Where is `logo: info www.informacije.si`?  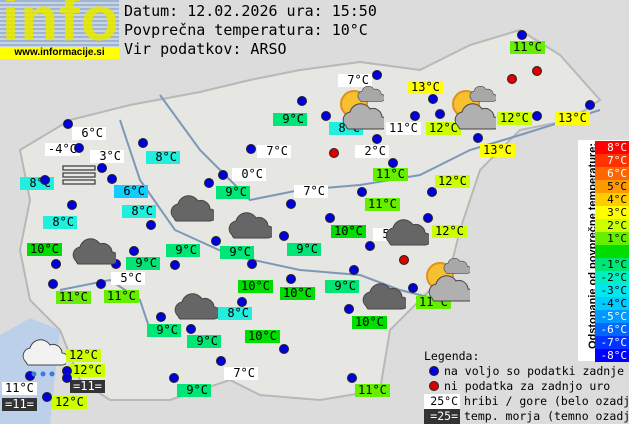 logo: info www.informacije.si is located at coordinates (59, 29).